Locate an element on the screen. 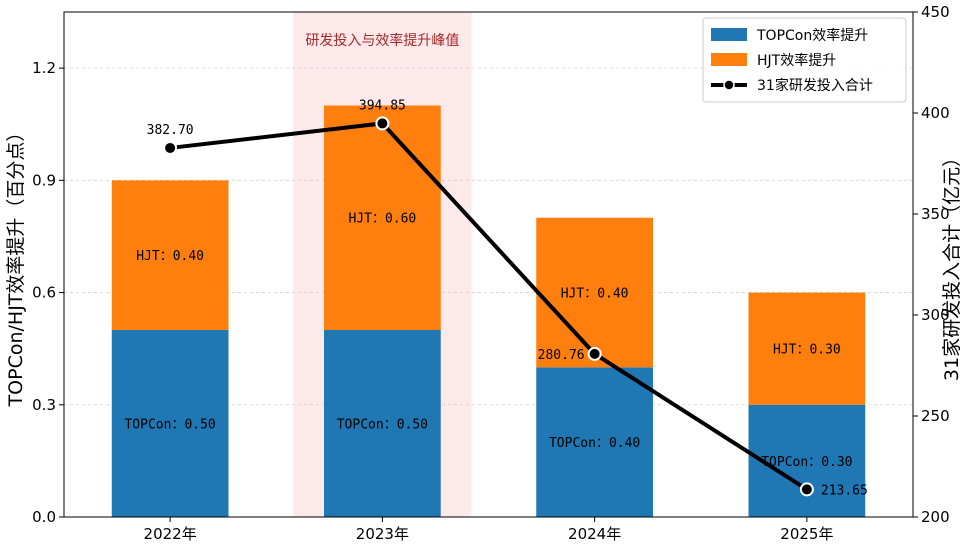  rd-point-label-2: 280.76 is located at coordinates (561, 355).